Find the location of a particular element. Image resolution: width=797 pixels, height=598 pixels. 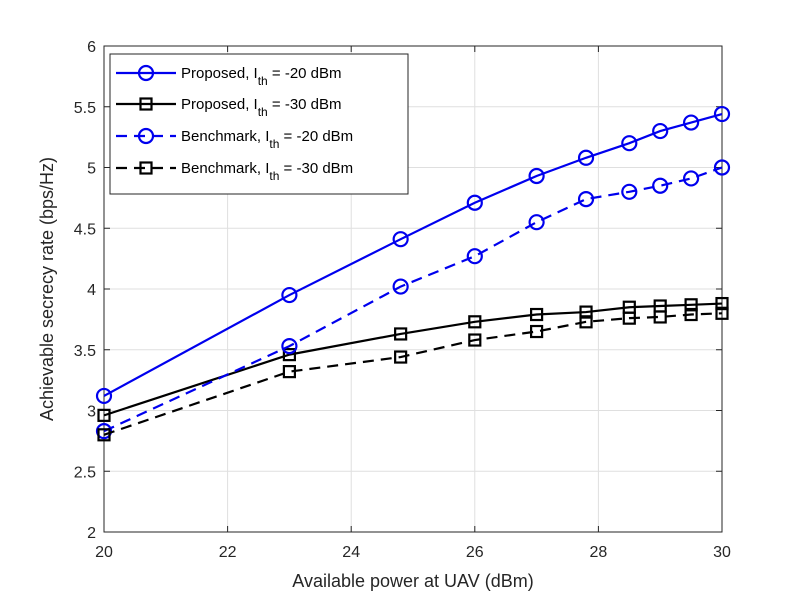

x-tick-label: 28 is located at coordinates (599, 552).